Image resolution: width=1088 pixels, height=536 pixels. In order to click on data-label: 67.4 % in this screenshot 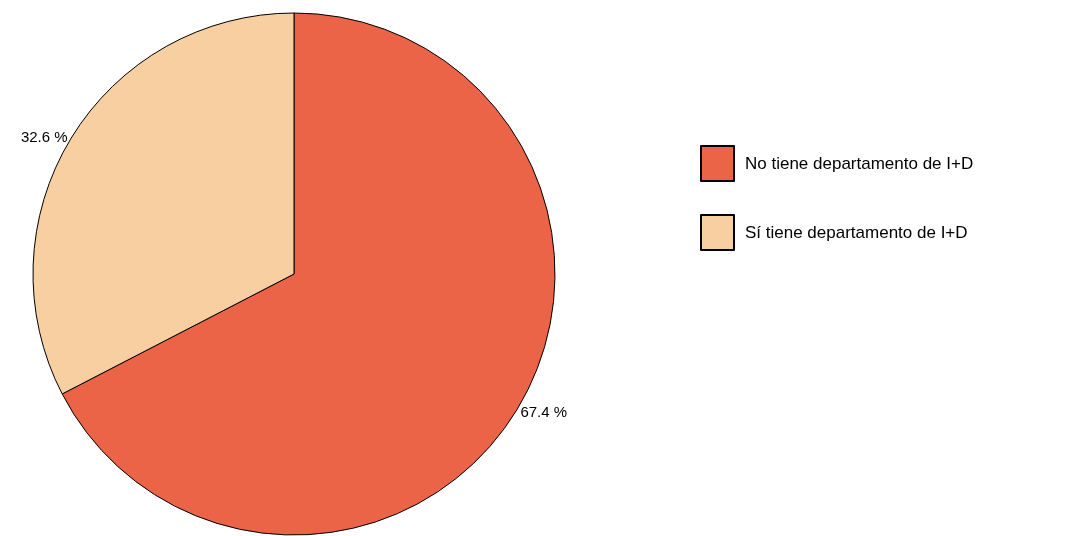, I will do `click(544, 412)`.